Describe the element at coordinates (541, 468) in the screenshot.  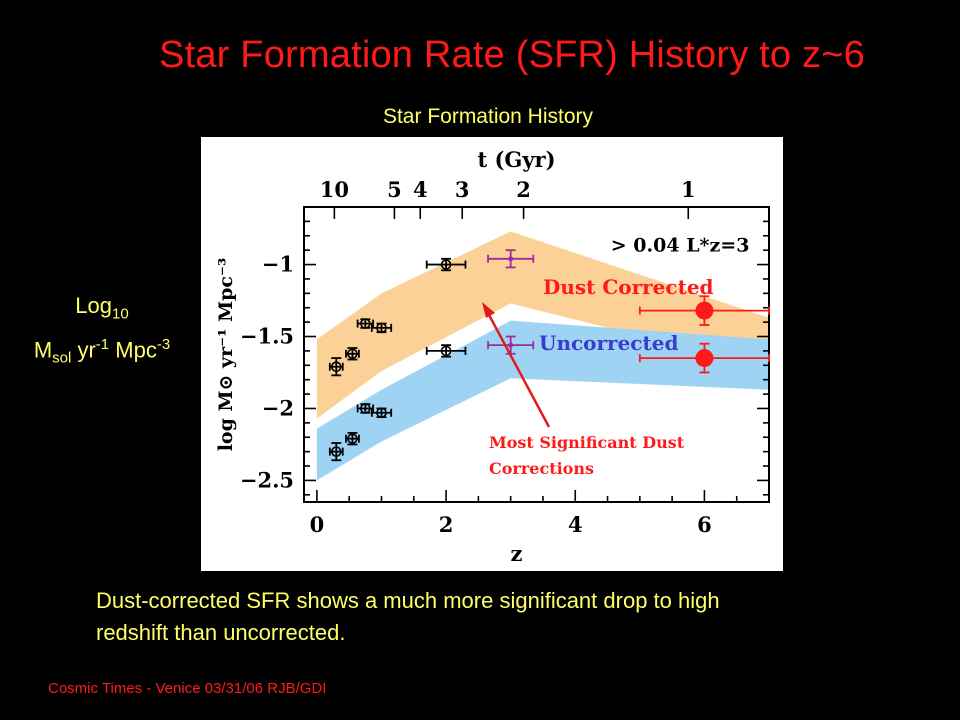
I see `arrow-text-line2: Corrections` at that location.